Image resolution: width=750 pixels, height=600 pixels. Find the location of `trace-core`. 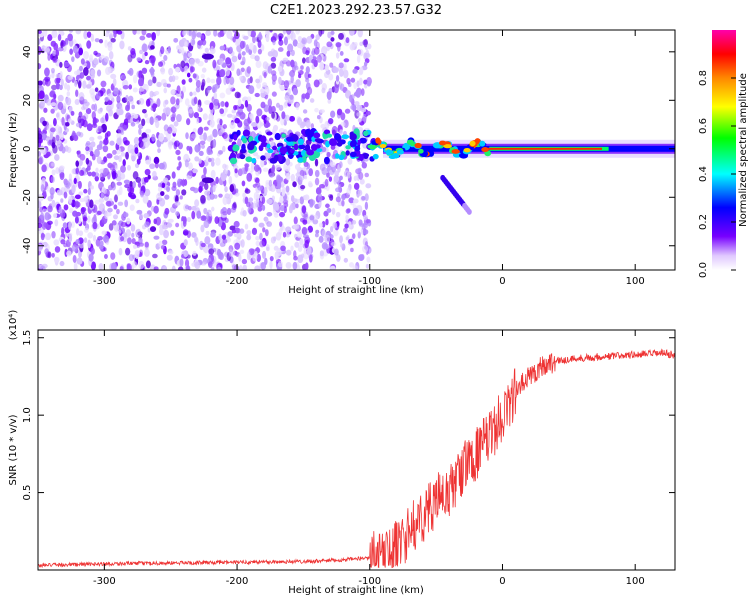

trace-core is located at coordinates (544, 148).